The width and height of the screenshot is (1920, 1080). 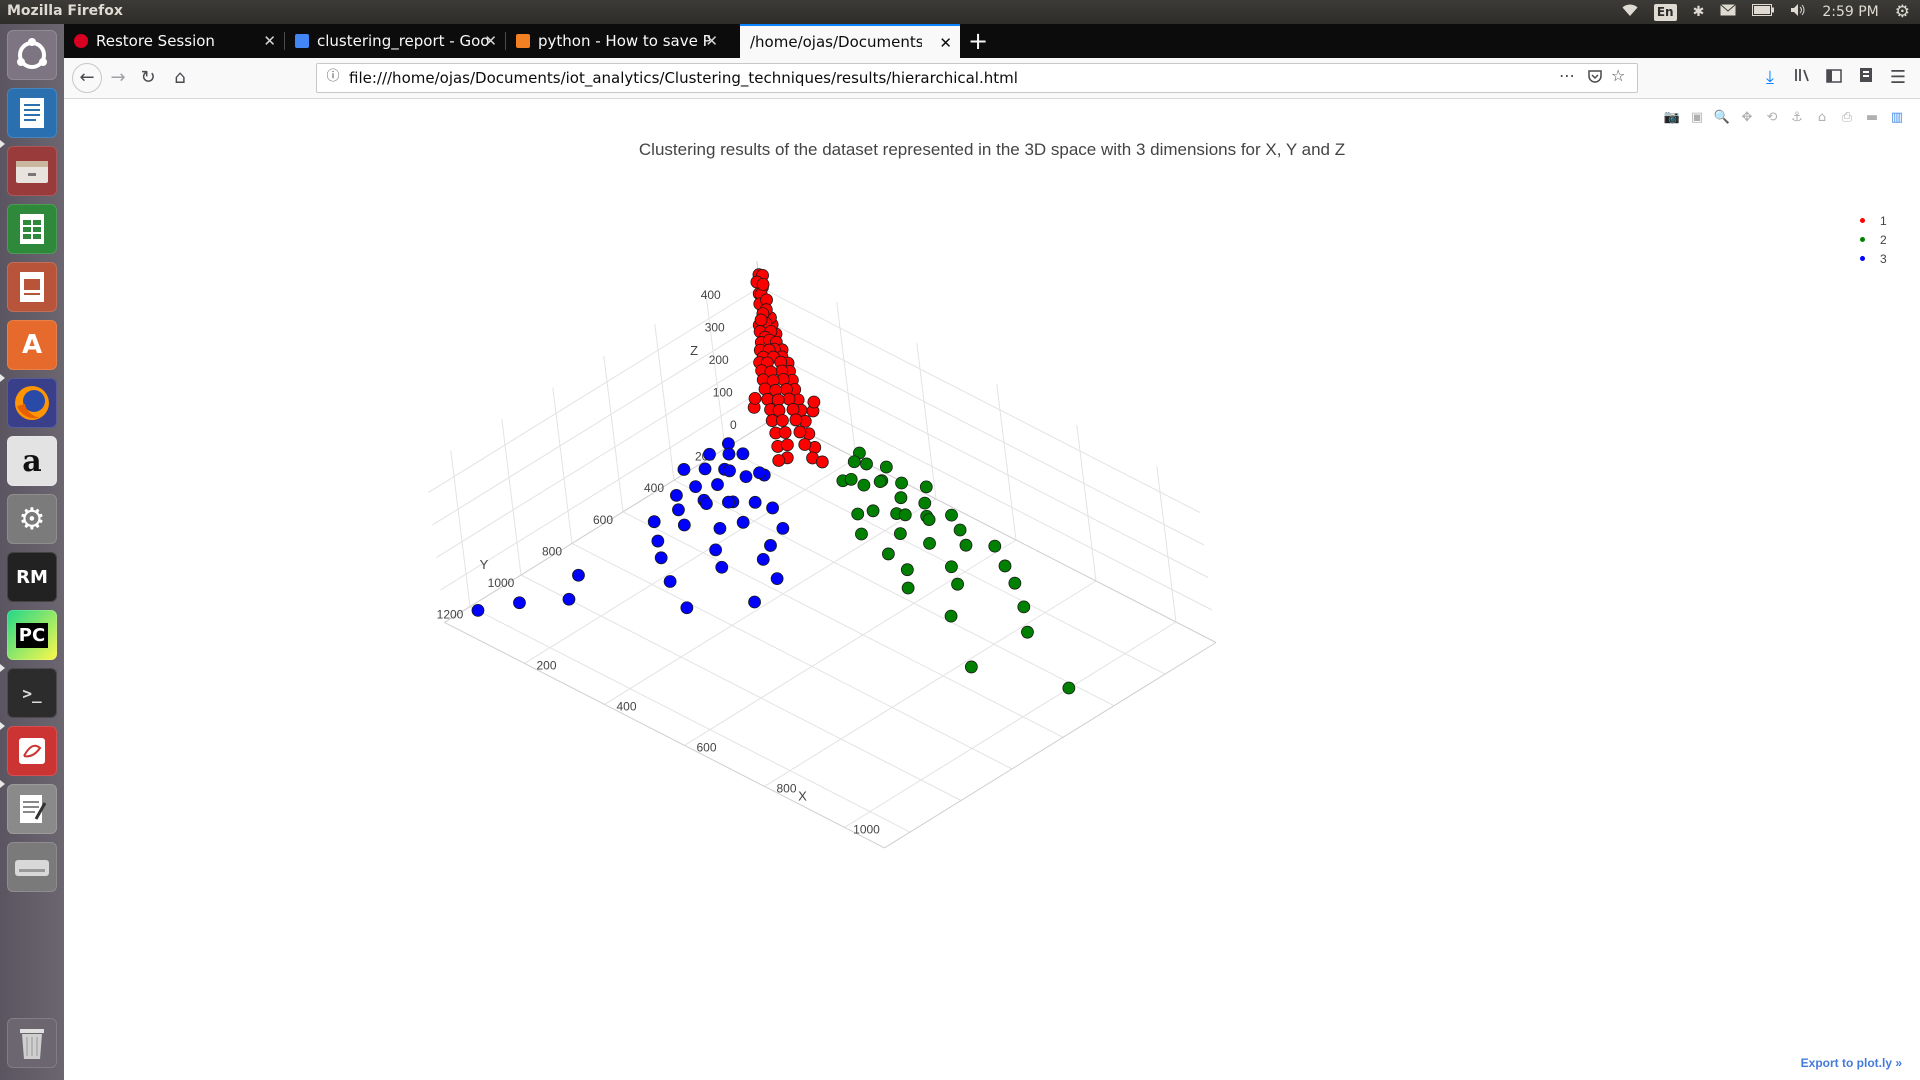 What do you see at coordinates (1897, 117) in the screenshot?
I see `plotly-logo-icon: ▥` at bounding box center [1897, 117].